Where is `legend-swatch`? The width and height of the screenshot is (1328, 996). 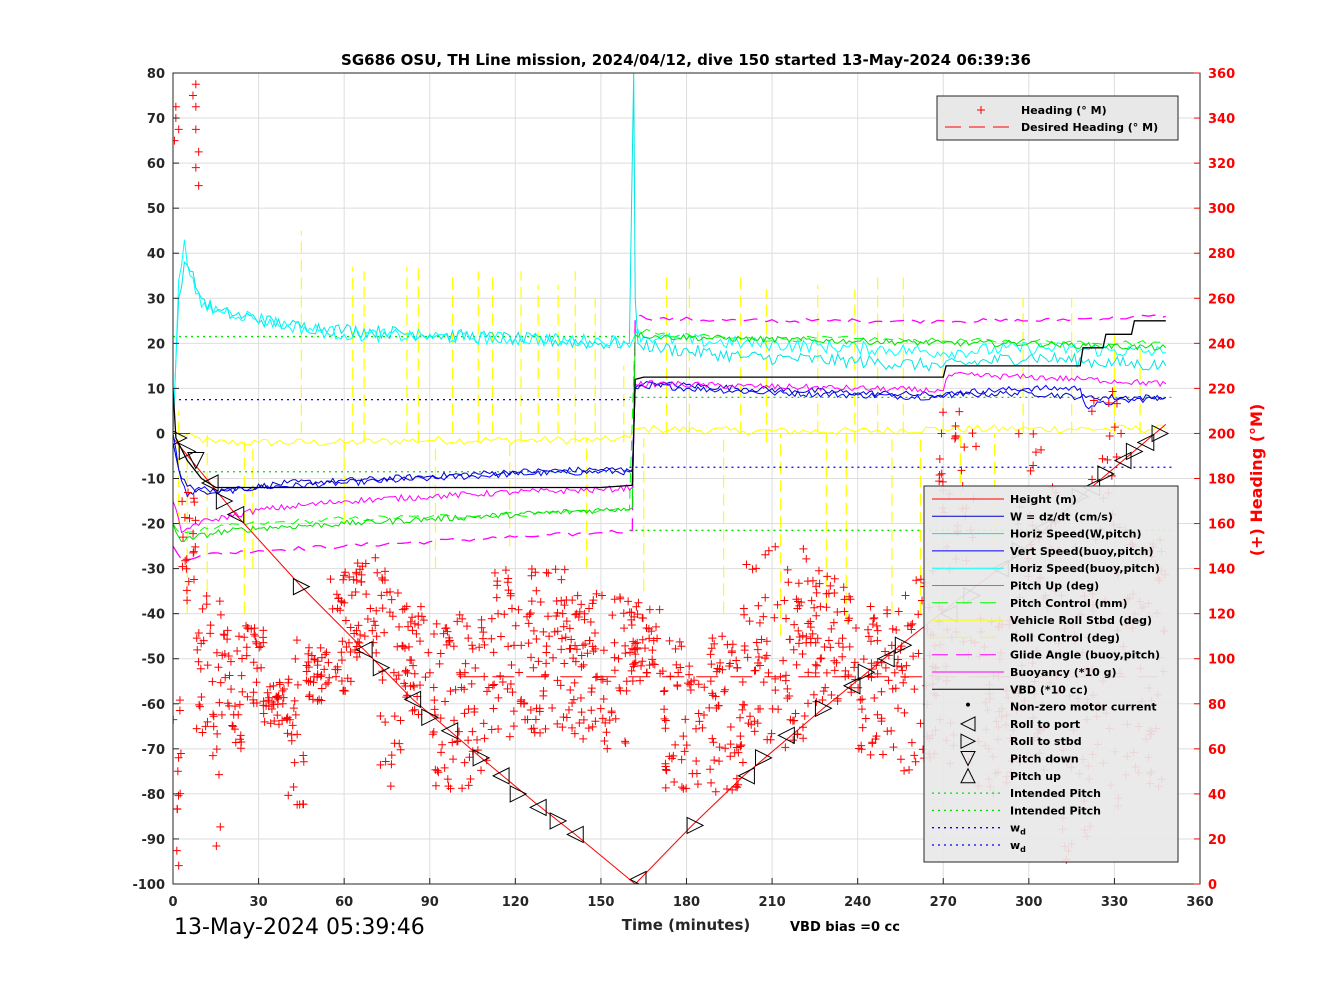
legend-swatch is located at coordinates (968, 759).